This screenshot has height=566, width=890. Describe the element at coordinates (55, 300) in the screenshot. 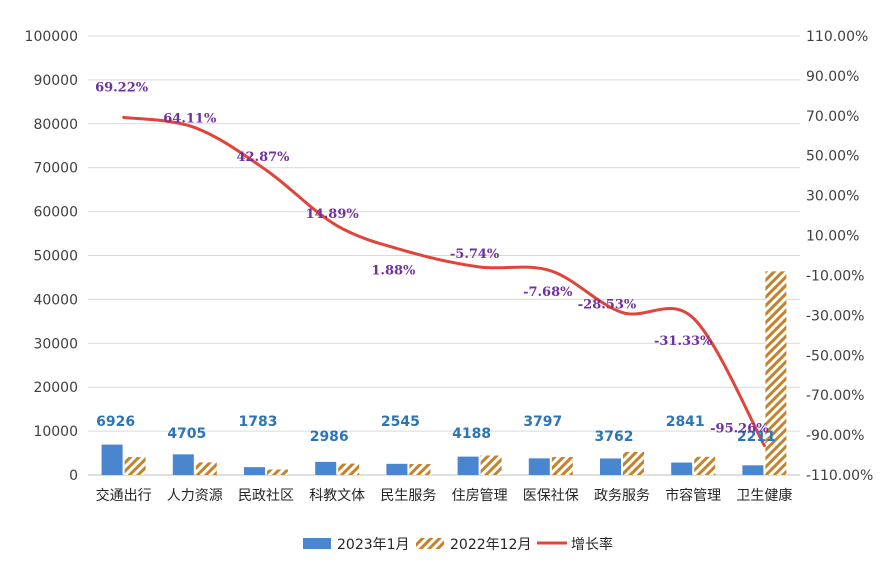

I see `left-tick-label: 40000` at that location.